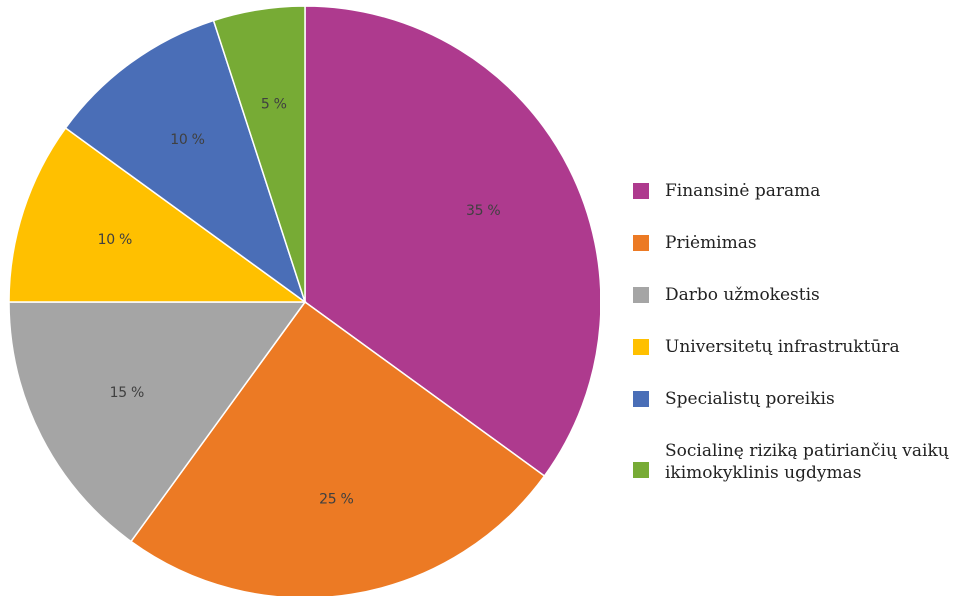 This screenshot has width=967, height=596. What do you see at coordinates (259, 154) in the screenshot?
I see `pie-slice-socialine-rizika-patirianciu-vaiku-ikimokyklinis-ugdymas` at bounding box center [259, 154].